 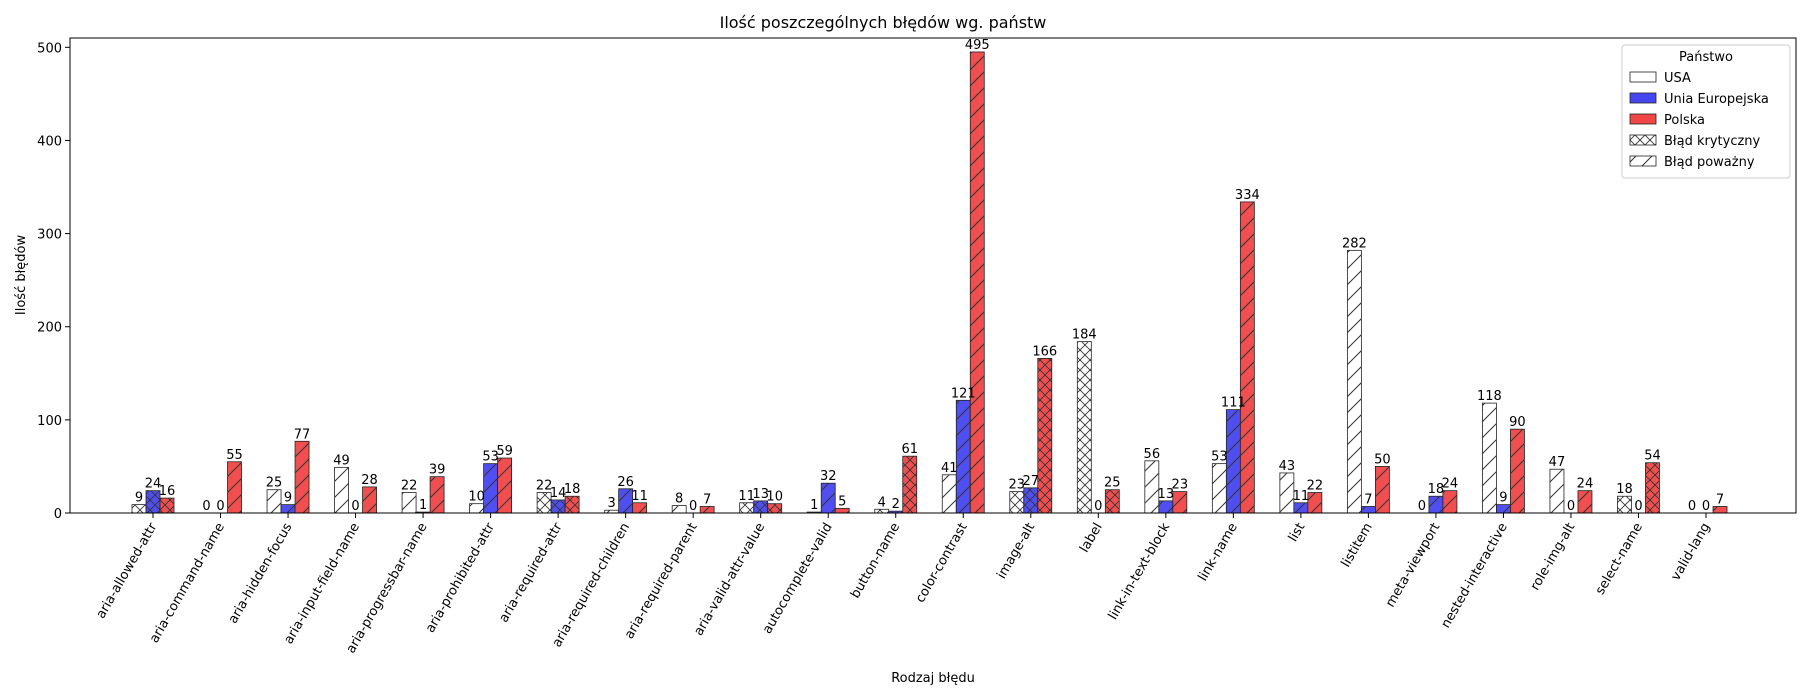 I want to click on value-label-unia-europejska-aria-command-name: 0, so click(x=220, y=506).